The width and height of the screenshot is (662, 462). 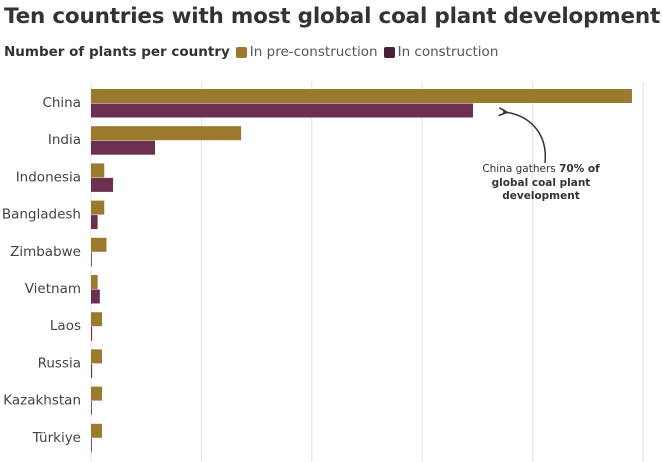 I want to click on category-label-russia: Russia, so click(x=59, y=363).